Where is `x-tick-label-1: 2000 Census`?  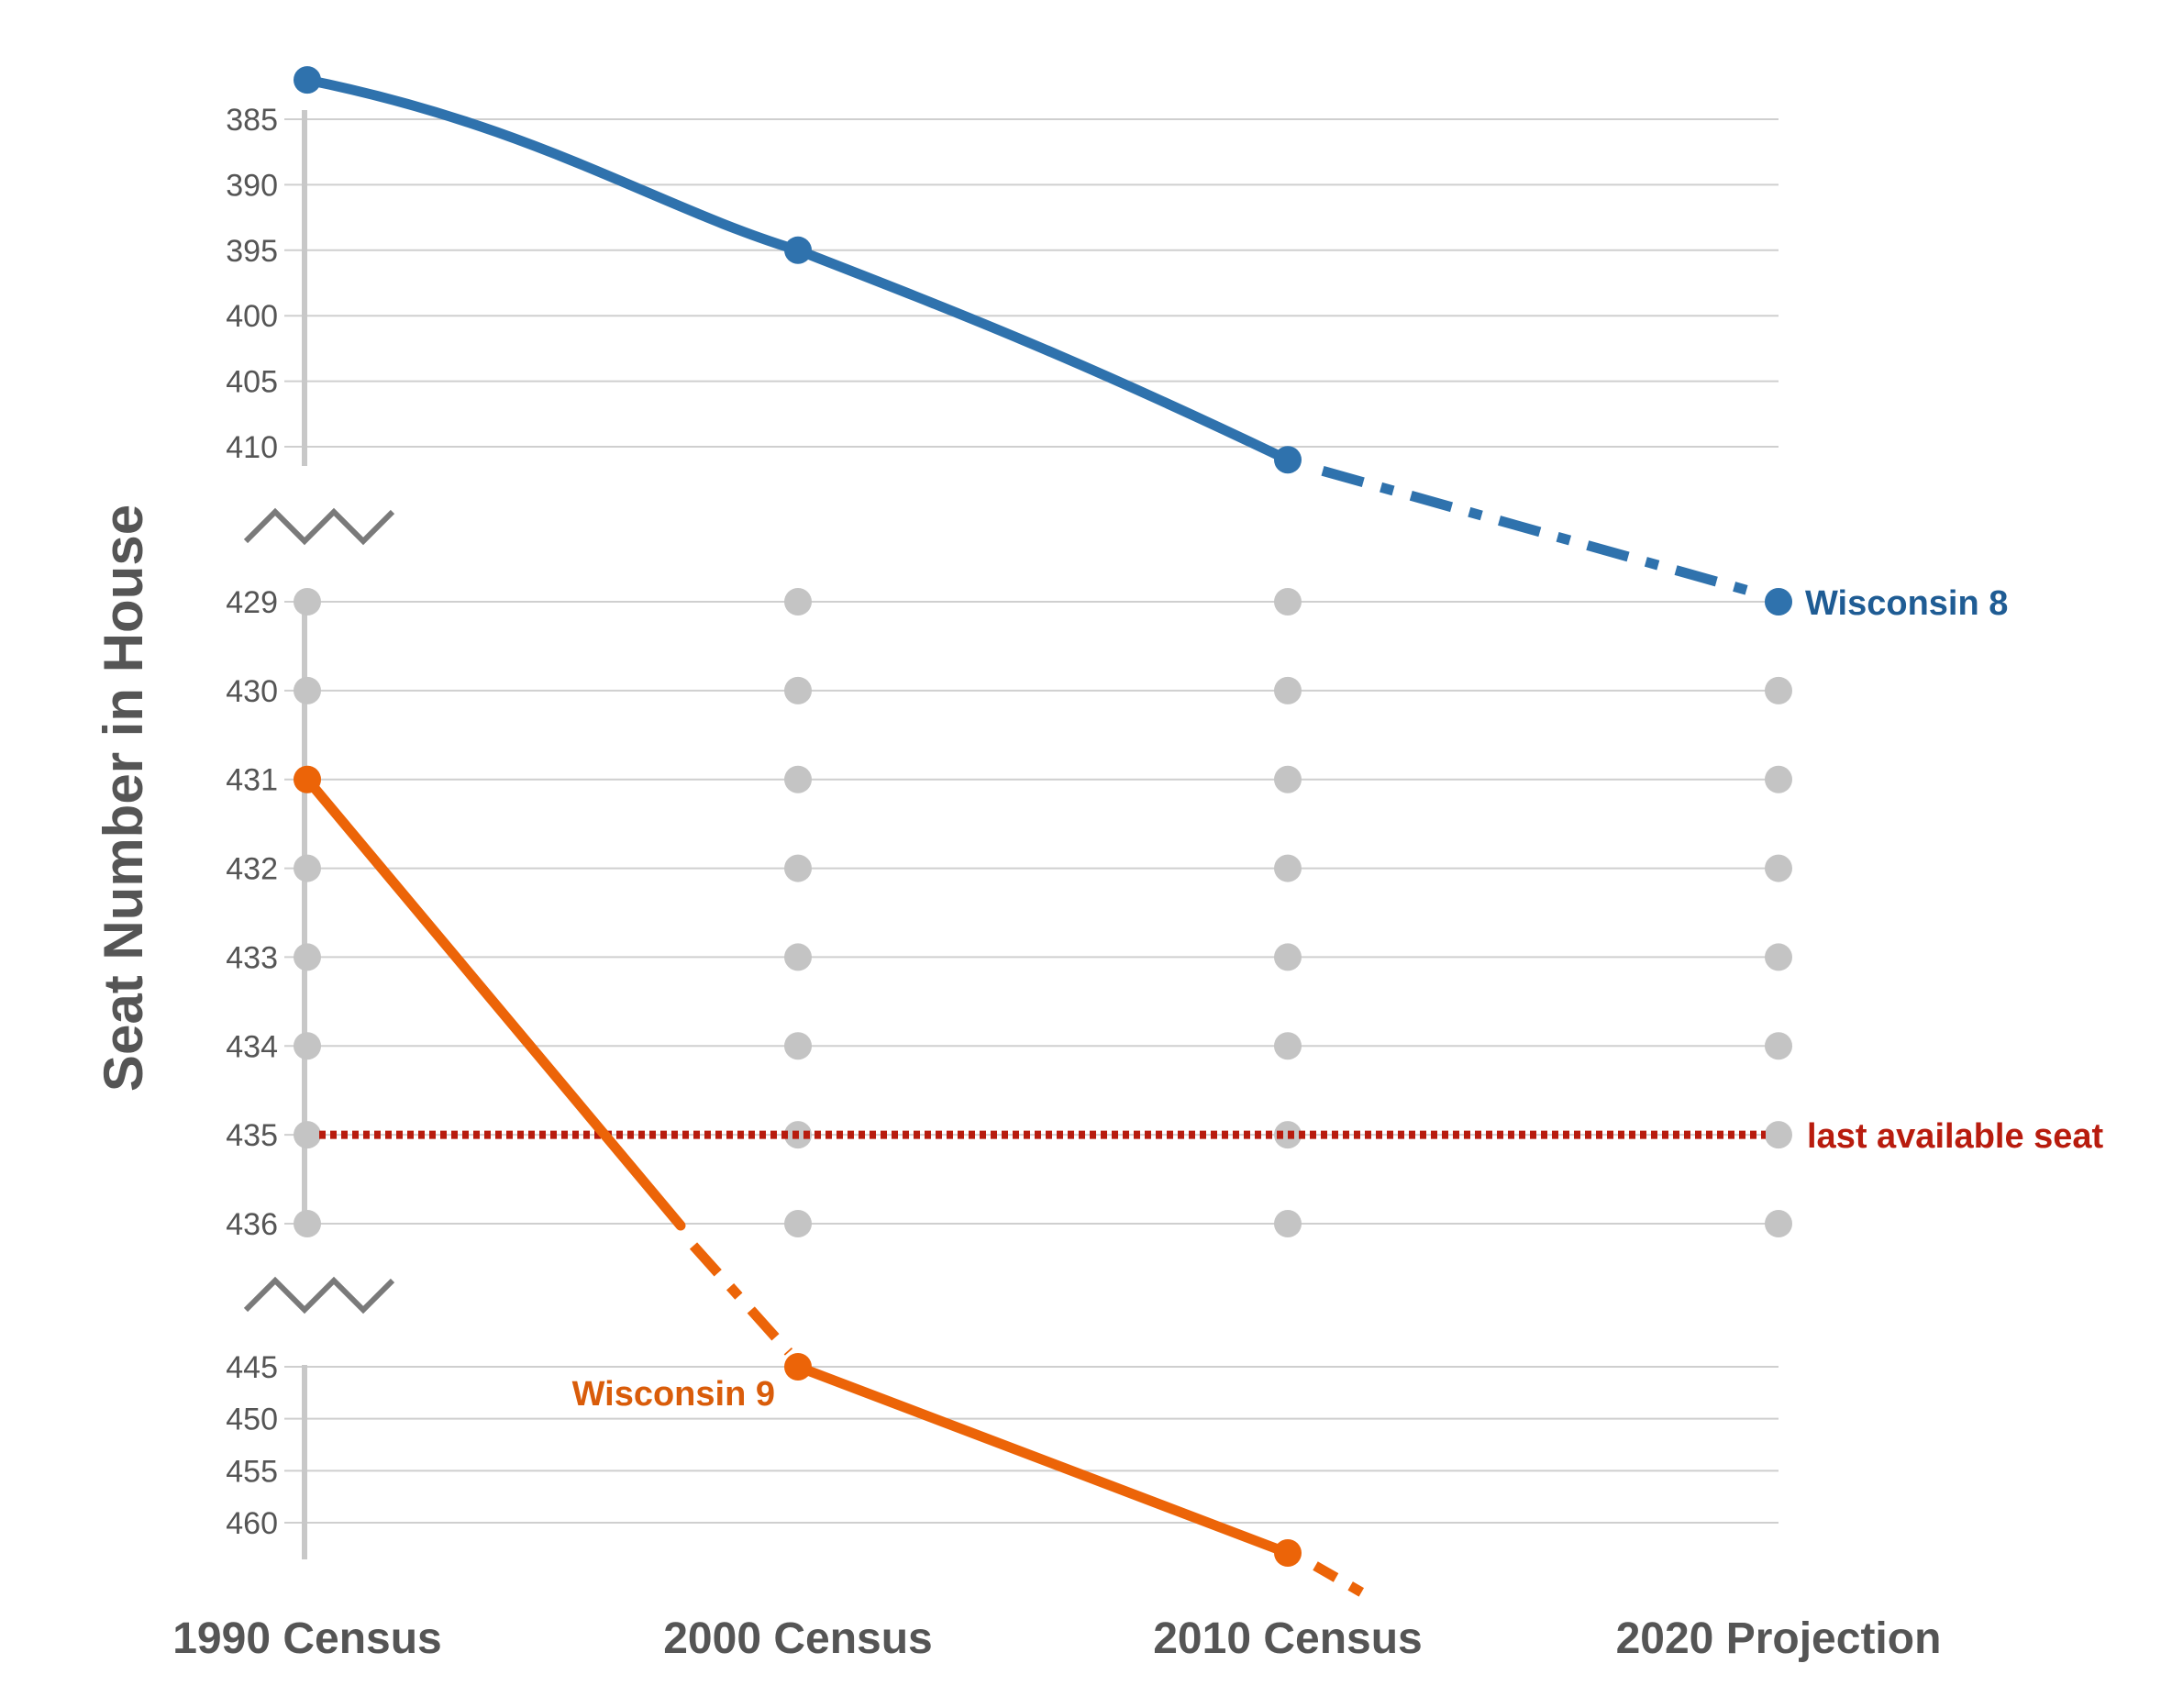
x-tick-label-1: 2000 Census is located at coordinates (798, 1638).